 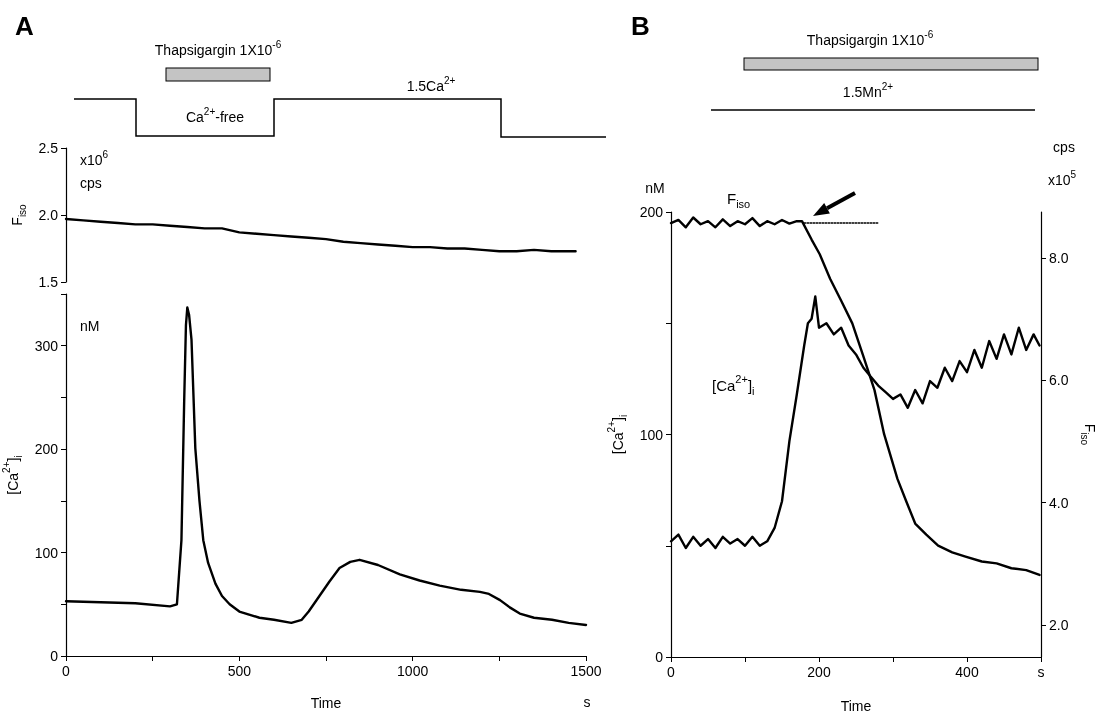 I want to click on y2-tick-label: 2.0, so click(x=1059, y=625).